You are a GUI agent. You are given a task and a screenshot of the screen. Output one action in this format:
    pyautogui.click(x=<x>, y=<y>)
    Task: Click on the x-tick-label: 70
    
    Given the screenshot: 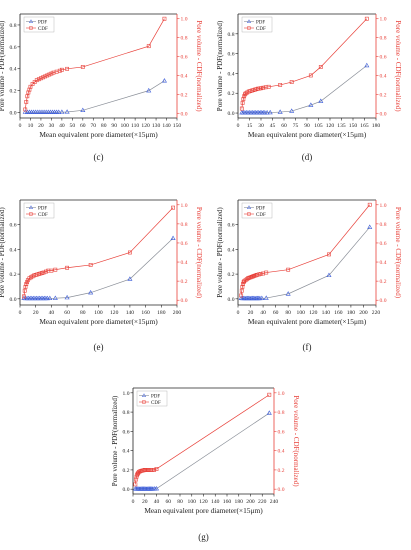 What is the action you would take?
    pyautogui.click(x=93, y=126)
    